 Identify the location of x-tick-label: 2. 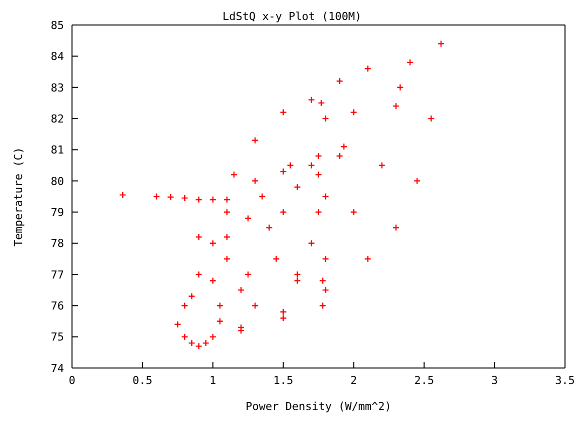
(354, 380).